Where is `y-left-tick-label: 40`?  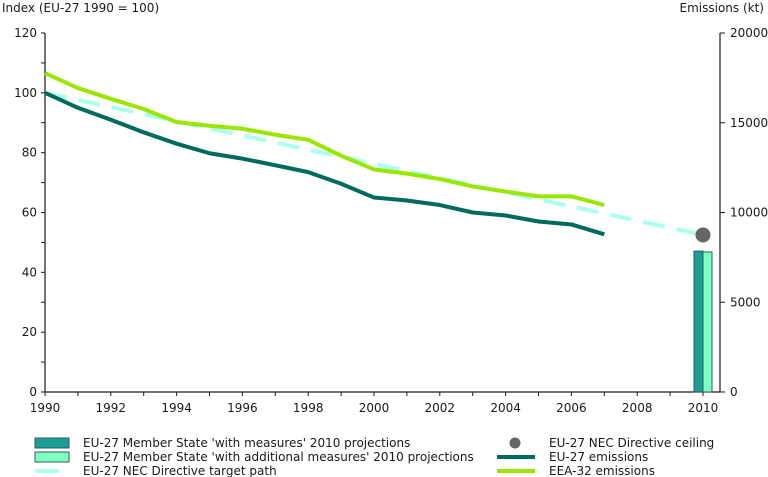 y-left-tick-label: 40 is located at coordinates (29, 272).